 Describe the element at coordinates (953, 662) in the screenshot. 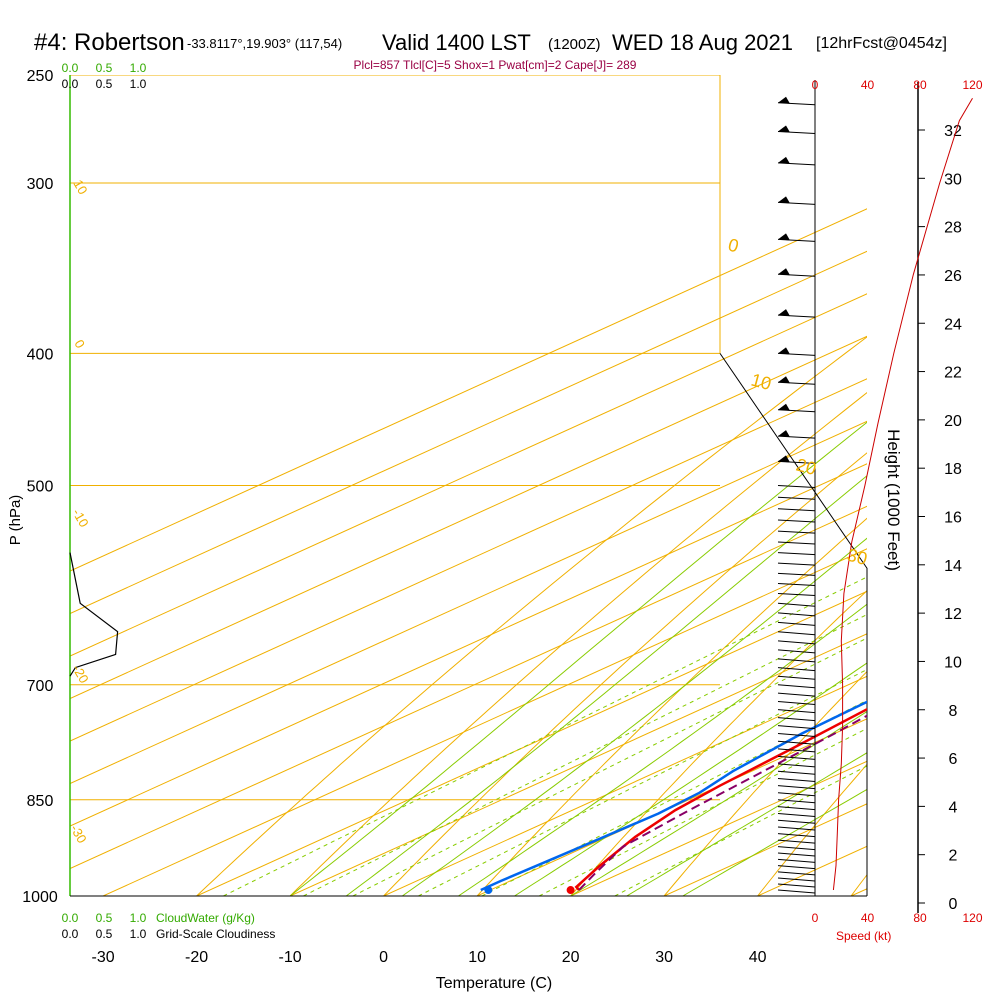

I see `height-tick-label: 10` at that location.